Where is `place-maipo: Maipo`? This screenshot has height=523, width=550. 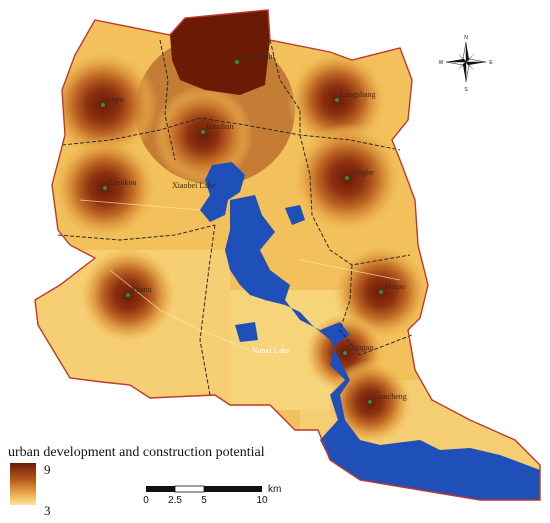 place-maipo: Maipo is located at coordinates (391, 288).